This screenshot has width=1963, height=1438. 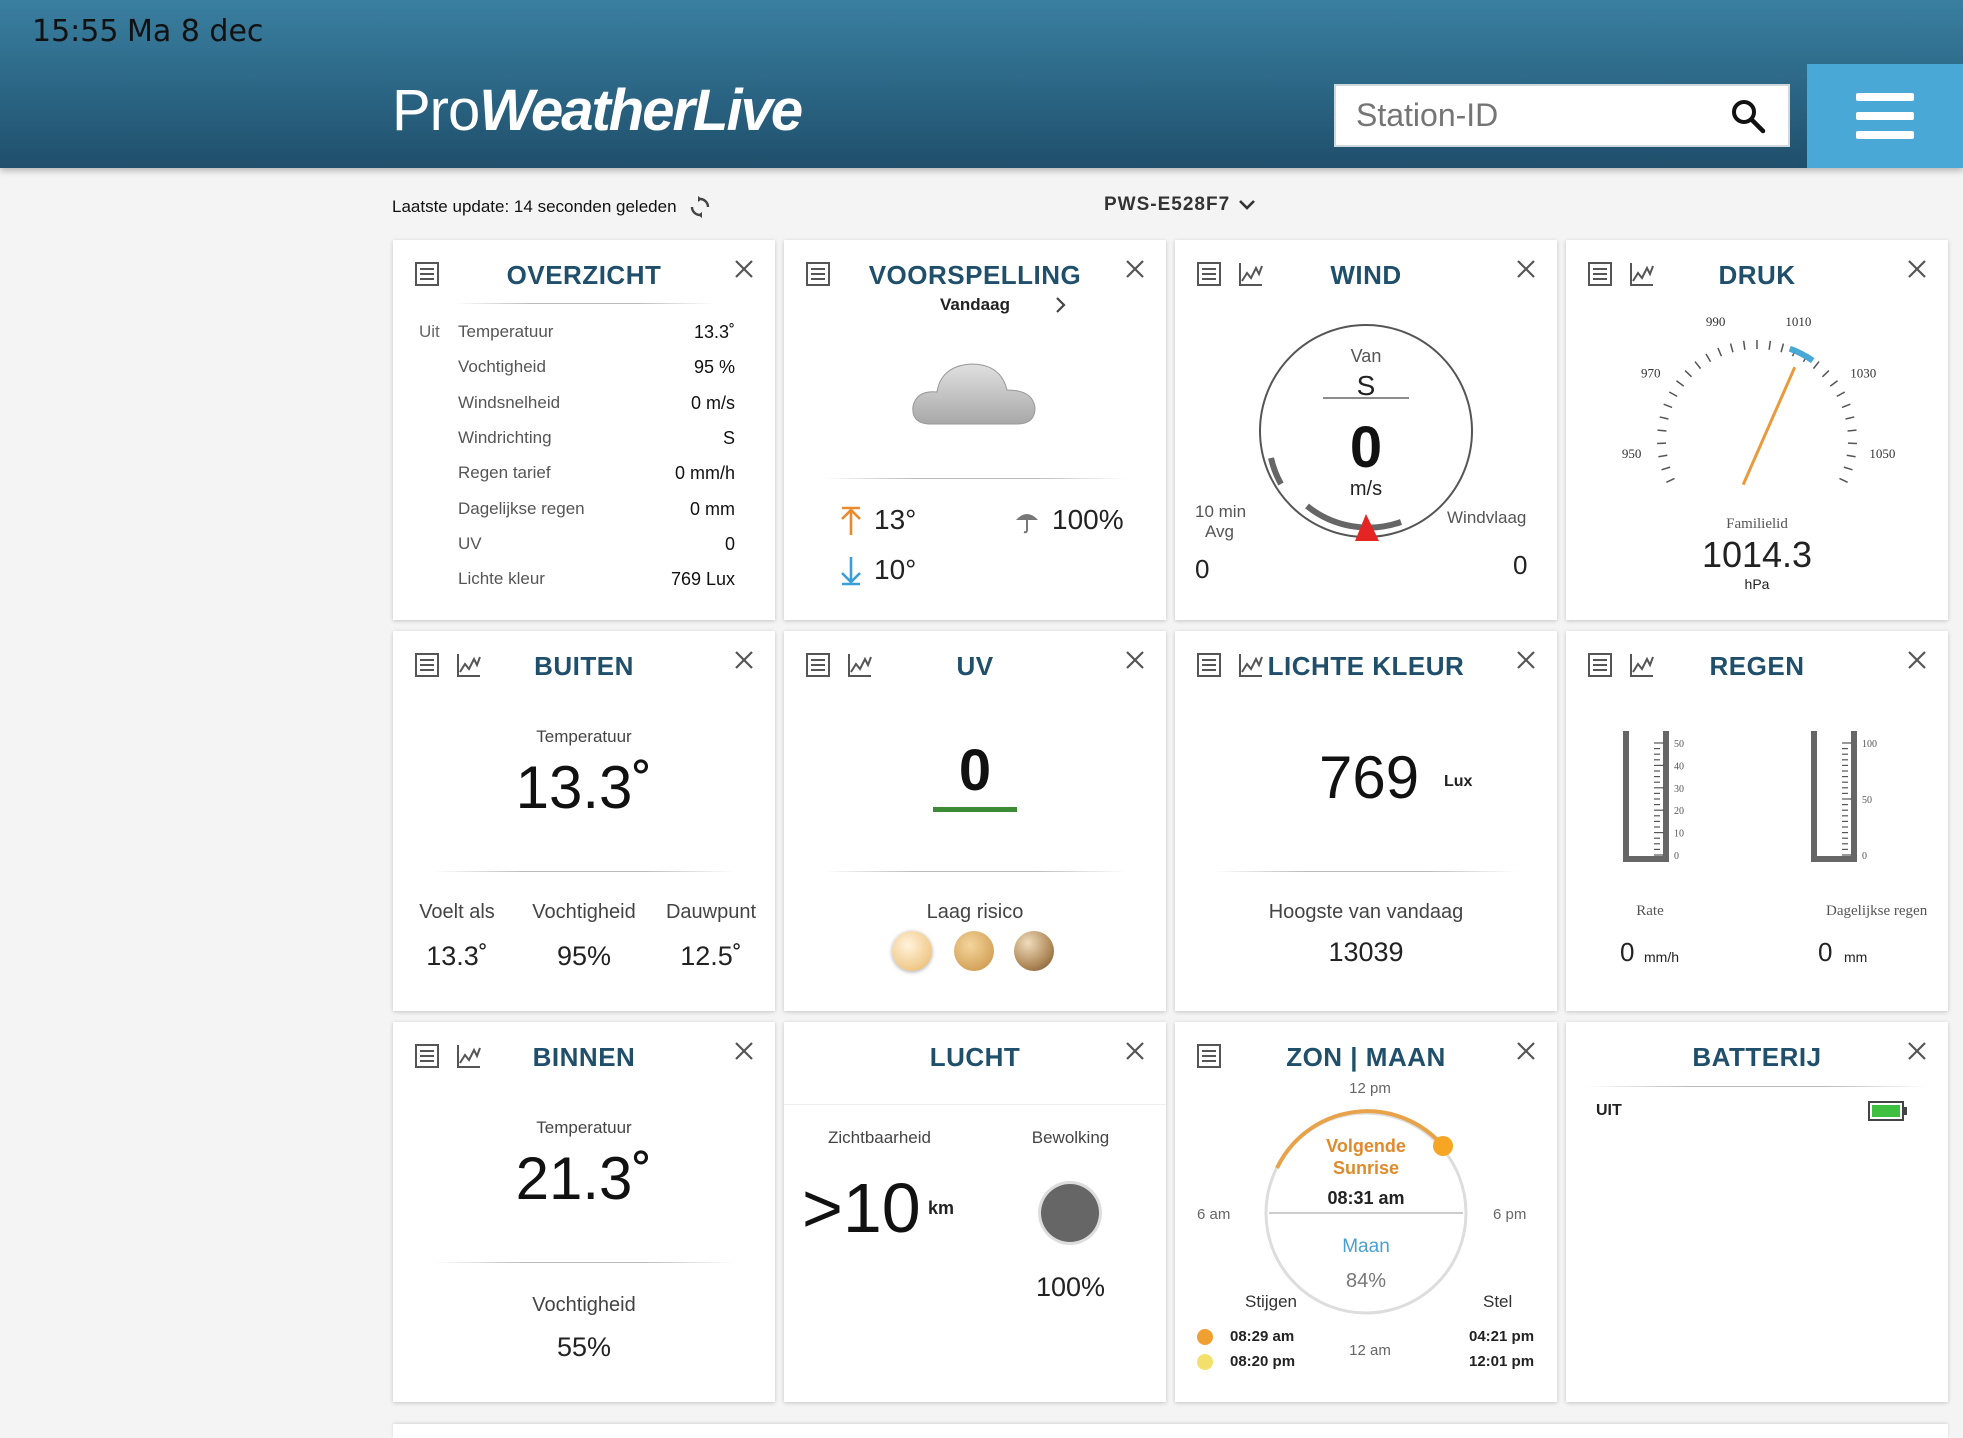 I want to click on logo-pro: Pro, so click(x=436, y=110).